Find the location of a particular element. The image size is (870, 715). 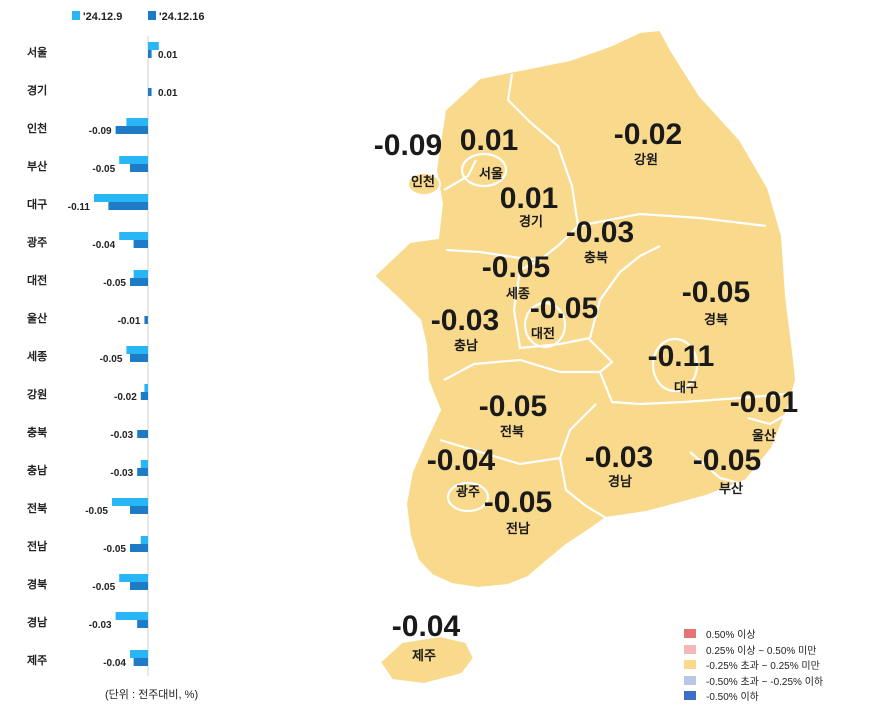

region-value: -0.02 is located at coordinates (648, 134).